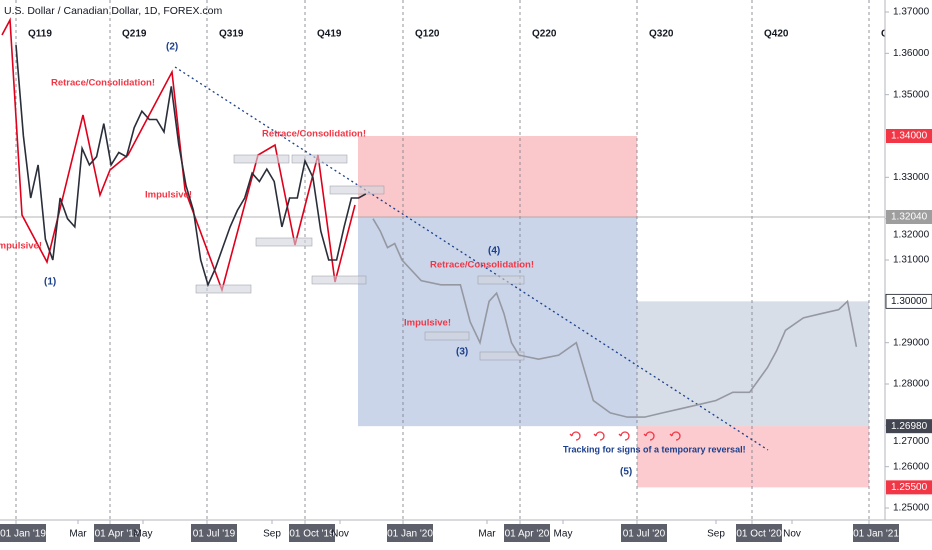  What do you see at coordinates (911, 384) in the screenshot?
I see `y-tick-label: 1.28000` at bounding box center [911, 384].